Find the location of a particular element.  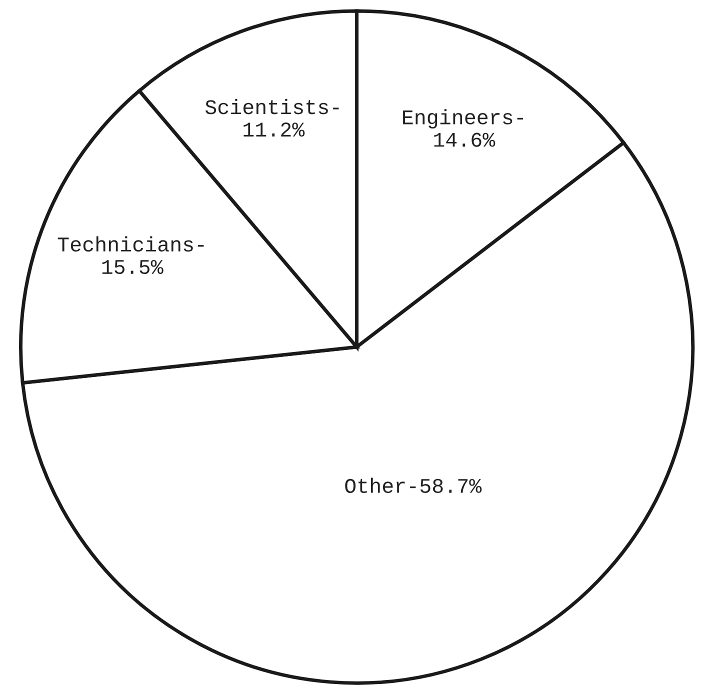

slice-label: Technicians- is located at coordinates (131, 244).